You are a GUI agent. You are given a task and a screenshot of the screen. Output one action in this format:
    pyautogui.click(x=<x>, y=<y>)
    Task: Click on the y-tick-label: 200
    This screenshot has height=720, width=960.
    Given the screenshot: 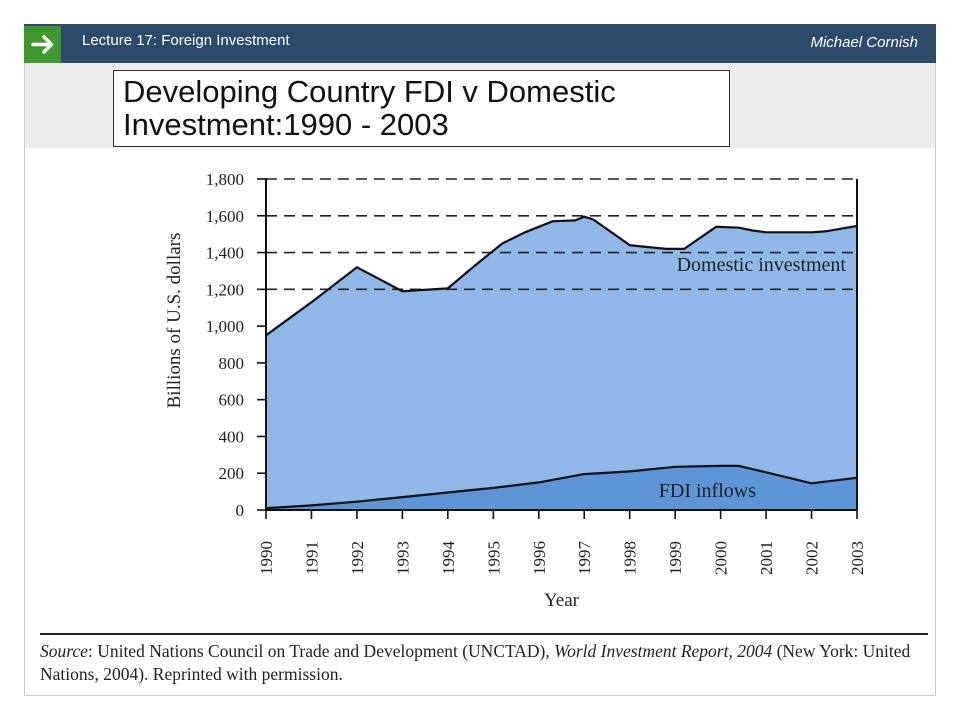 What is the action you would take?
    pyautogui.click(x=232, y=473)
    